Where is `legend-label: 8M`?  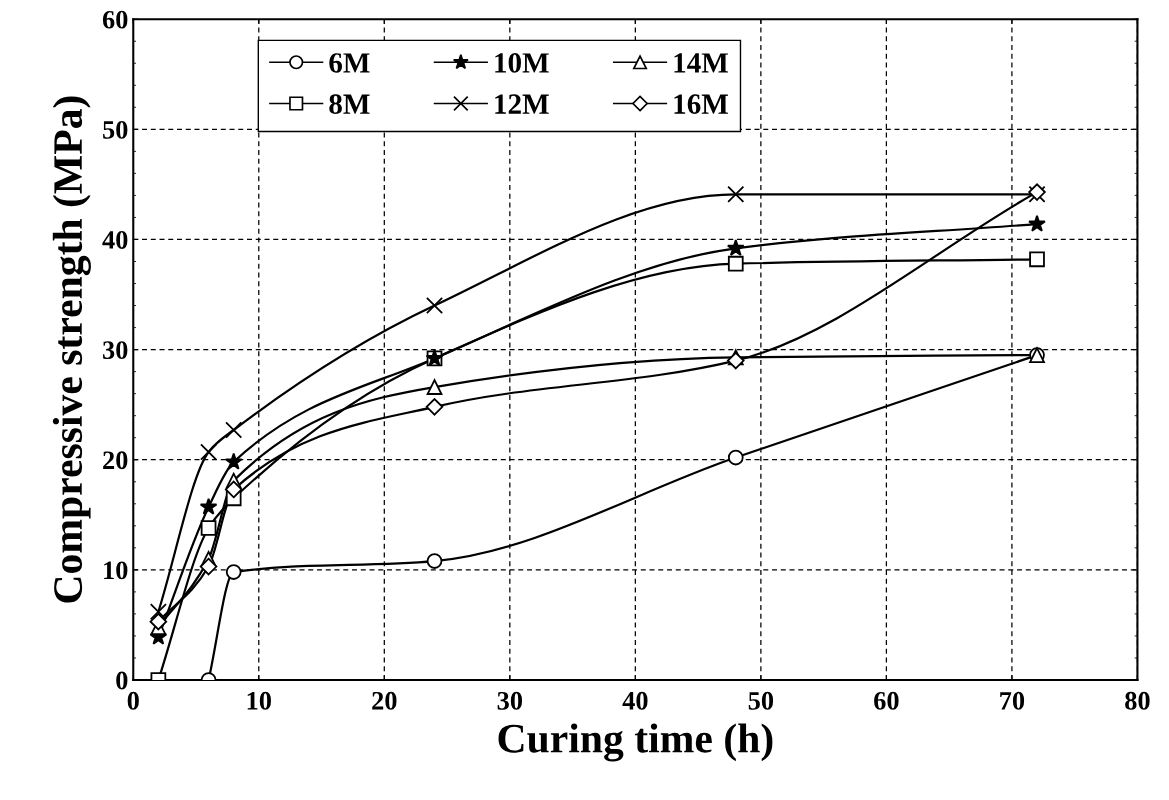
legend-label: 8M is located at coordinates (349, 104).